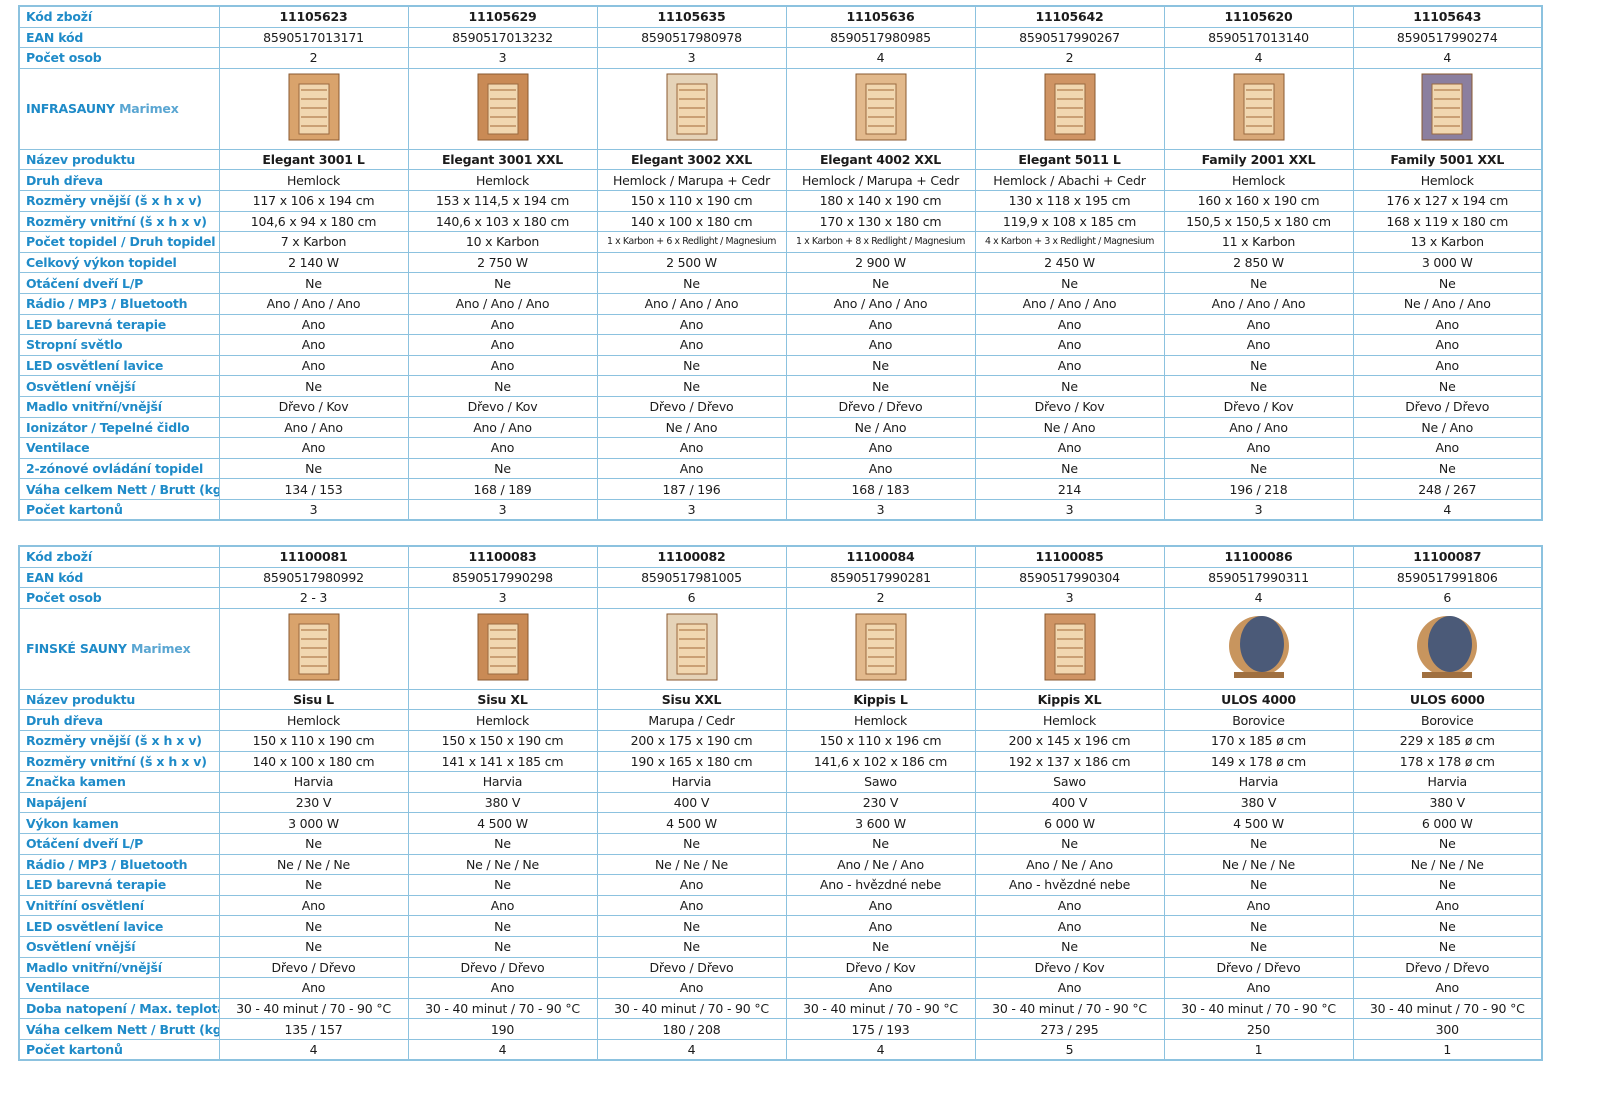 The image size is (1600, 1093). What do you see at coordinates (691, 427) in the screenshot?
I see `cell: Ne / Ano` at bounding box center [691, 427].